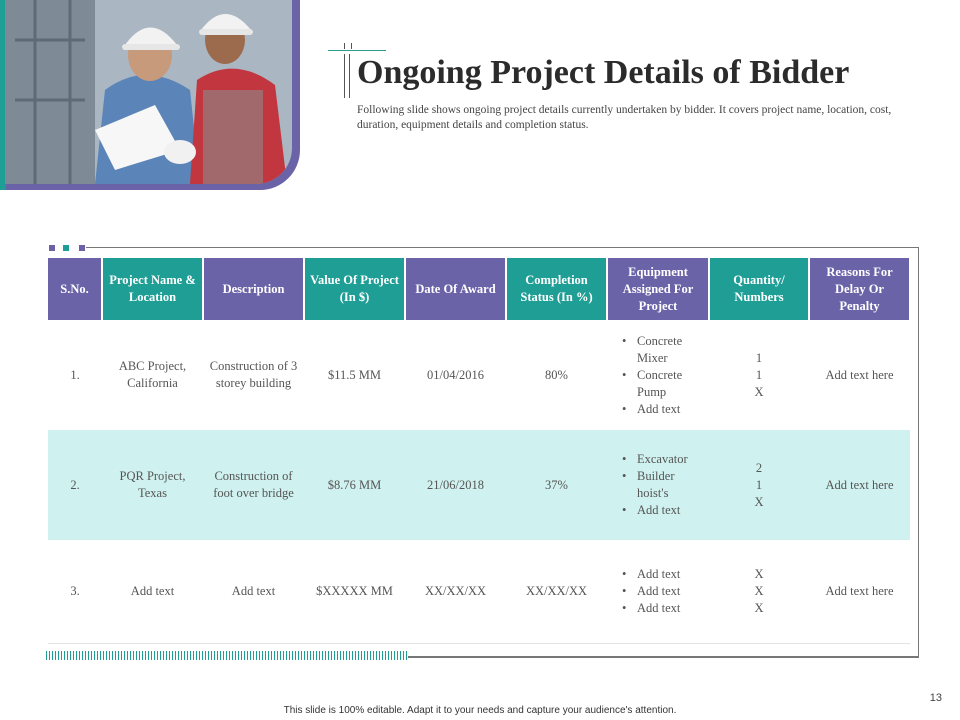  What do you see at coordinates (152, 590) in the screenshot?
I see `cell-project: Add text` at bounding box center [152, 590].